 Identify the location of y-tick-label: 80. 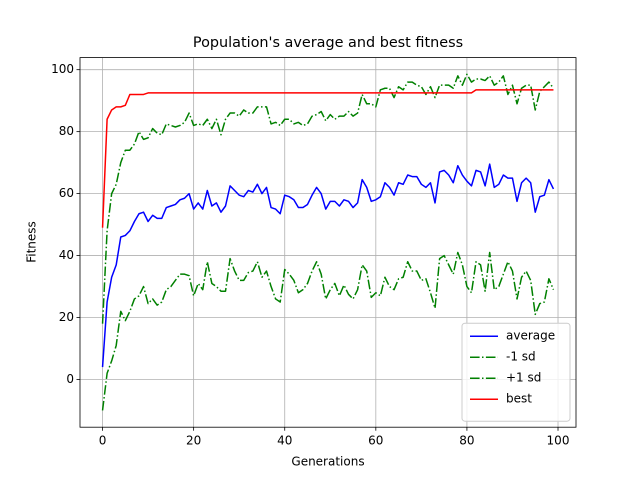
(66, 131).